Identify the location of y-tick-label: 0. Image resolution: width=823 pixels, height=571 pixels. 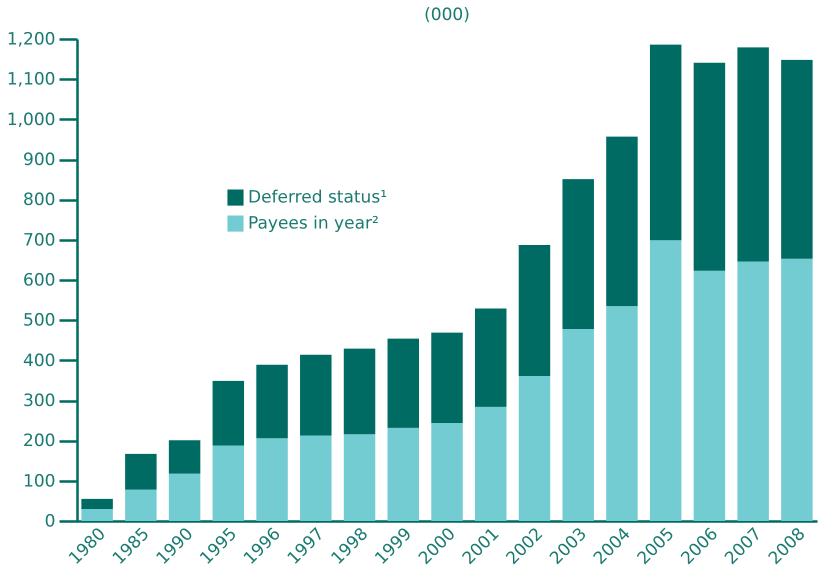
(50, 522).